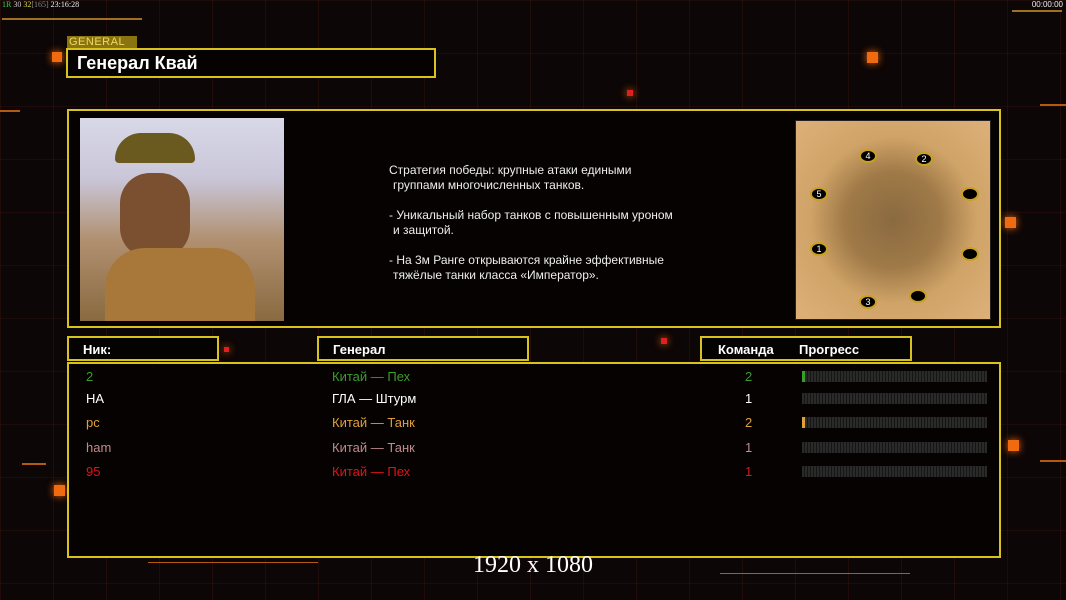 This screenshot has width=1066, height=600. Describe the element at coordinates (155, 148) in the screenshot. I see `cap-shape` at that location.